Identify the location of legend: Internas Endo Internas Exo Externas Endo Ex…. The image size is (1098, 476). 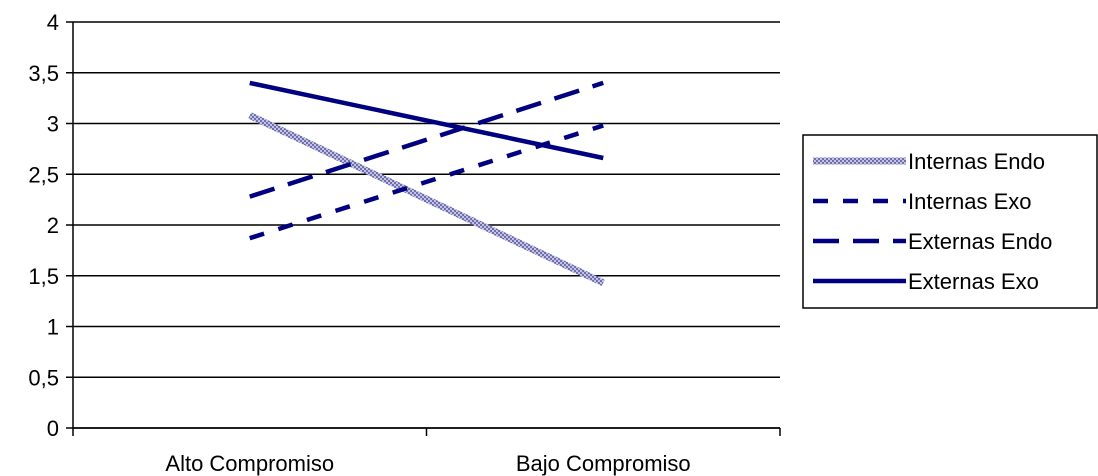
(950, 221).